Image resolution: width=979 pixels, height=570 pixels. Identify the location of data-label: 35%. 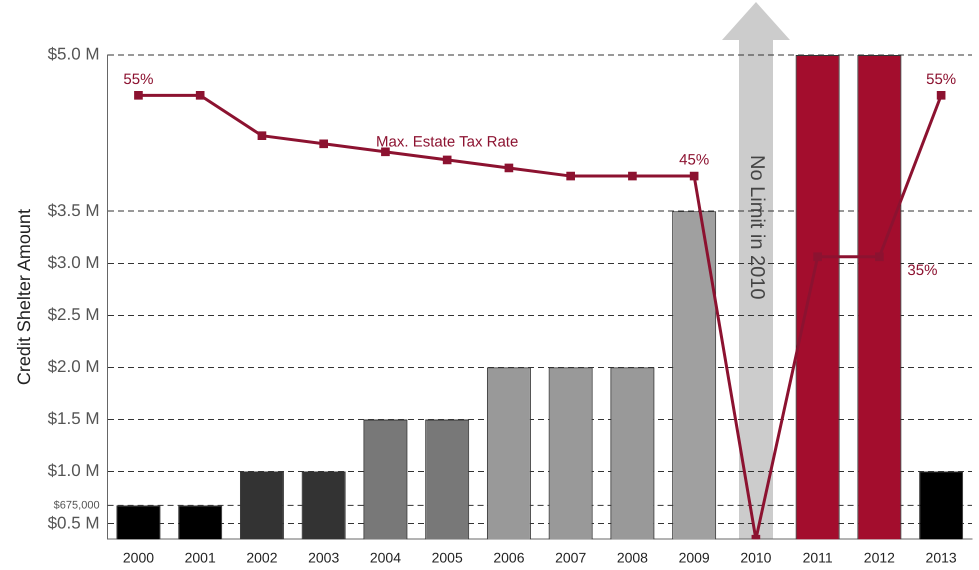
(922, 270).